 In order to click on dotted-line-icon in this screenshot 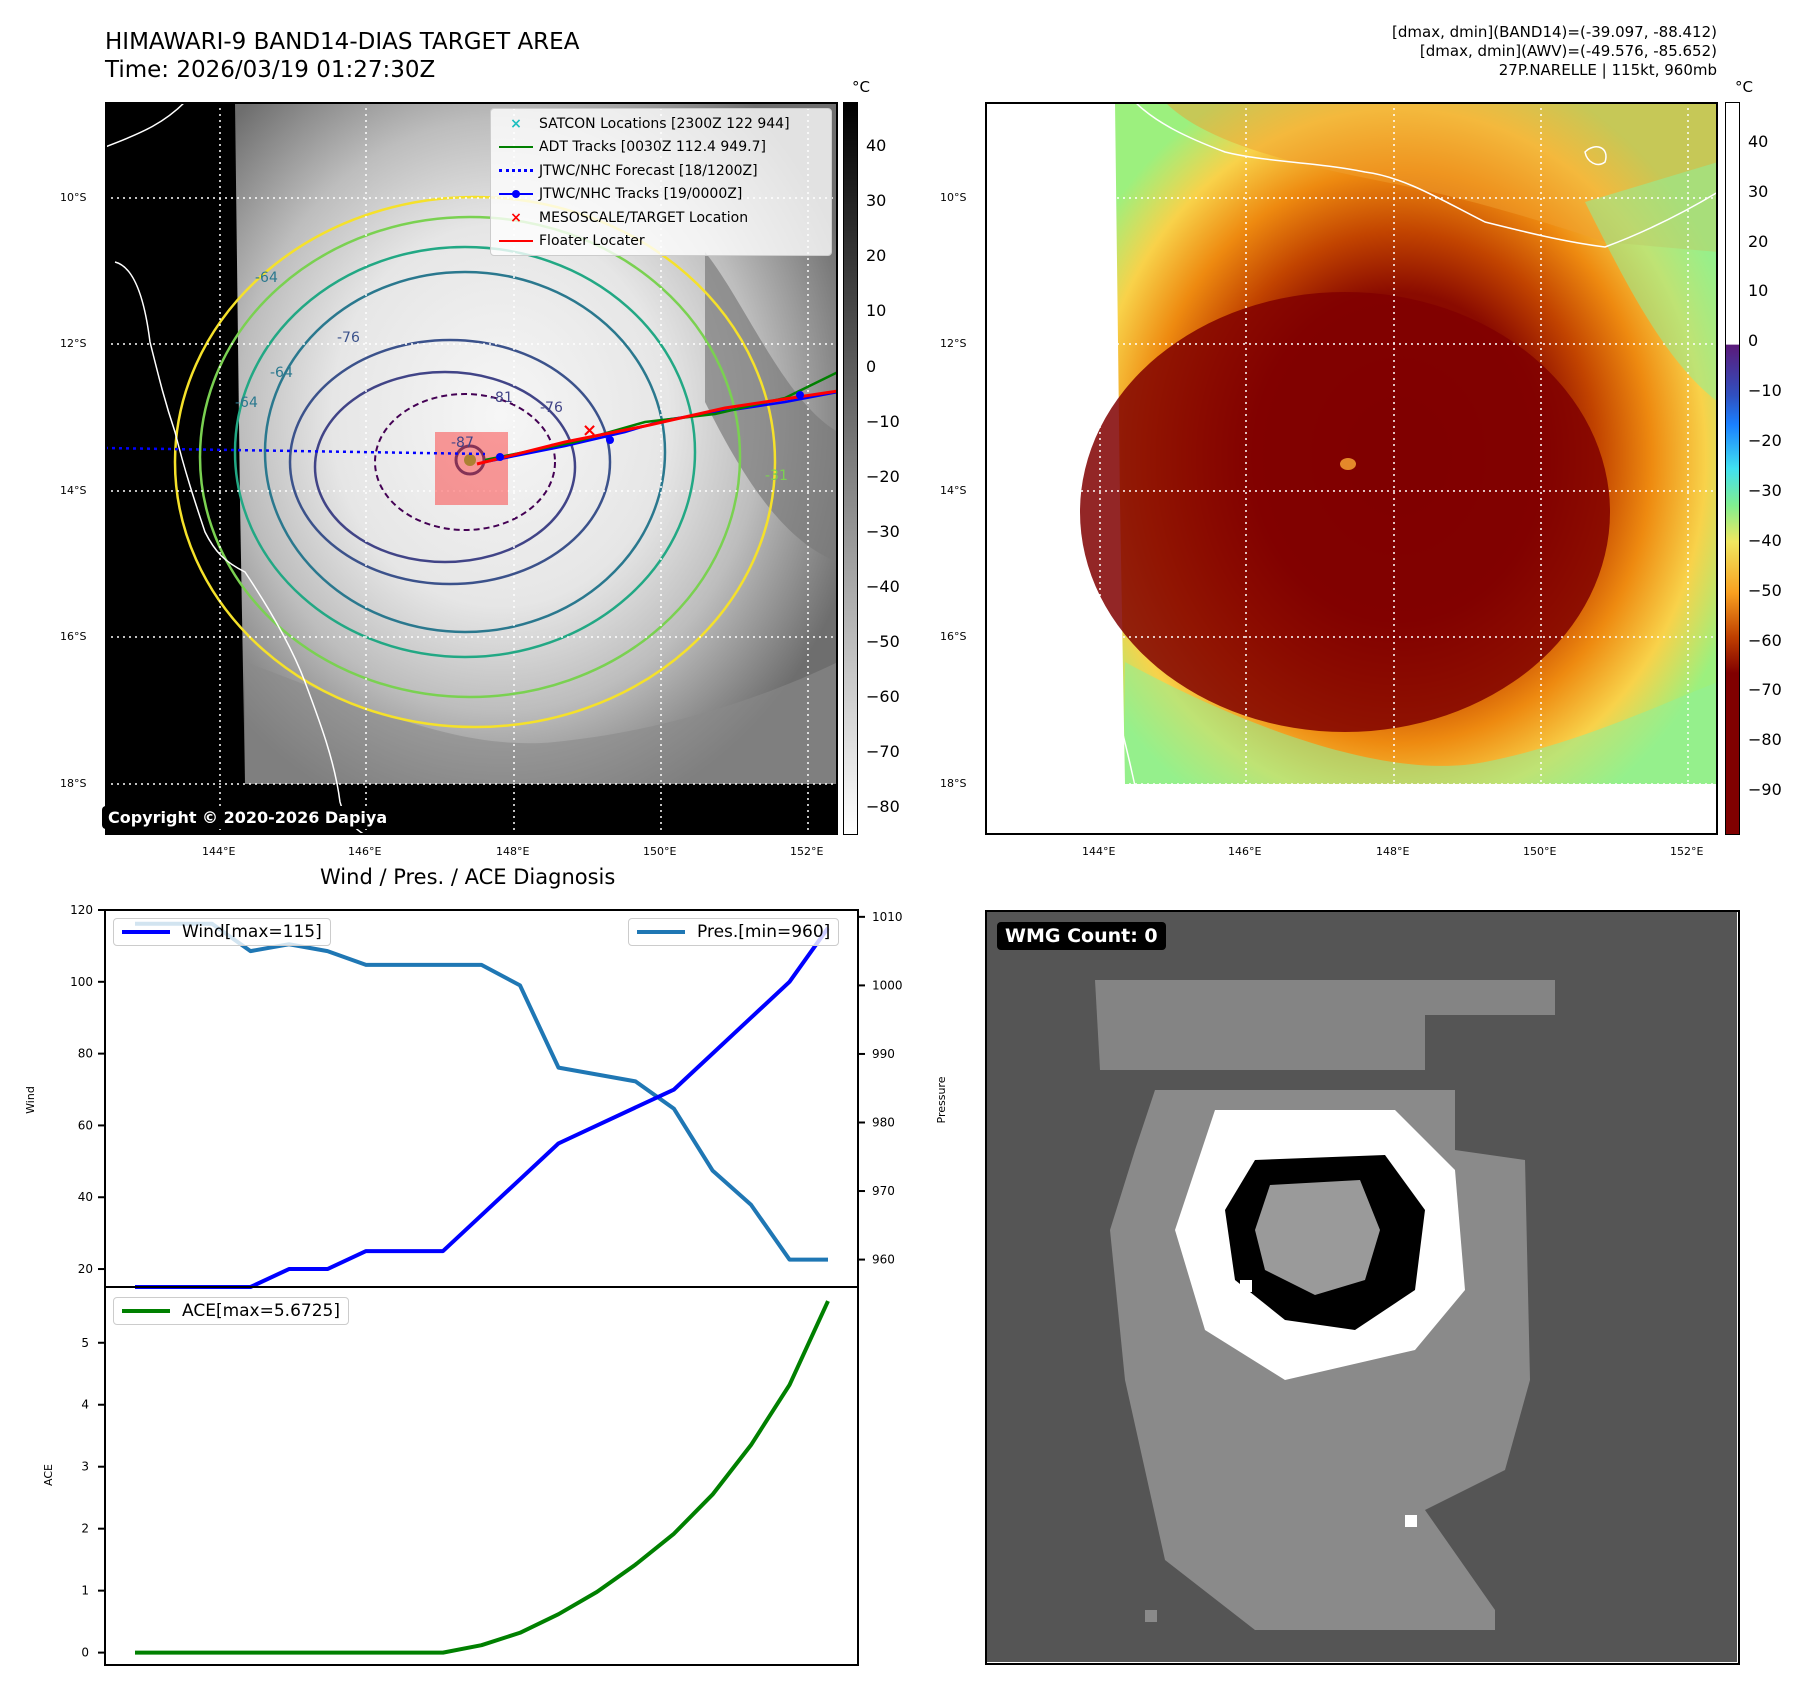, I will do `click(516, 171)`.